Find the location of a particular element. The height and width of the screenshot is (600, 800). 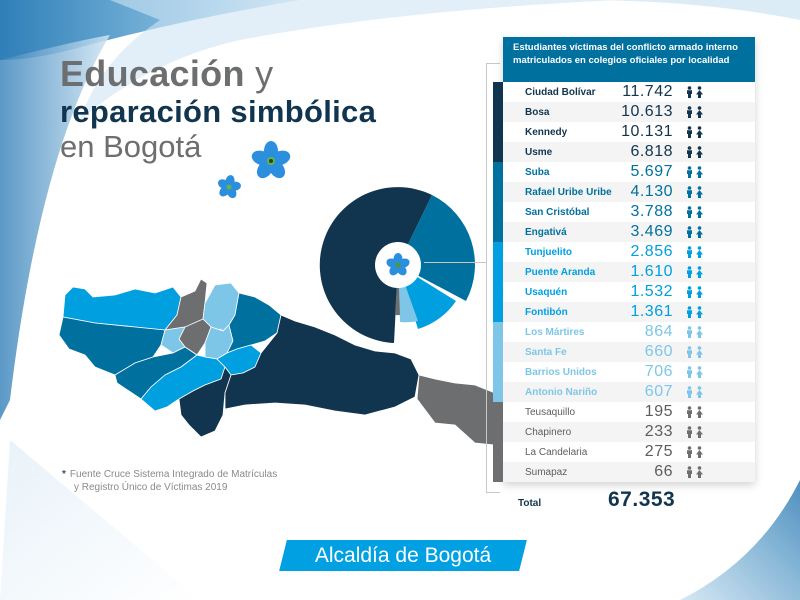

connector-line is located at coordinates (455, 262).